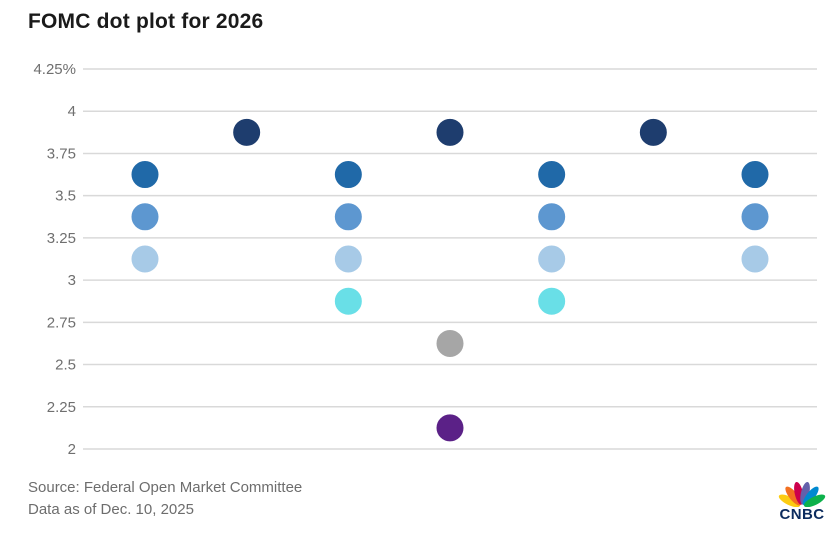  What do you see at coordinates (450, 343) in the screenshot?
I see `dot-2.625` at bounding box center [450, 343].